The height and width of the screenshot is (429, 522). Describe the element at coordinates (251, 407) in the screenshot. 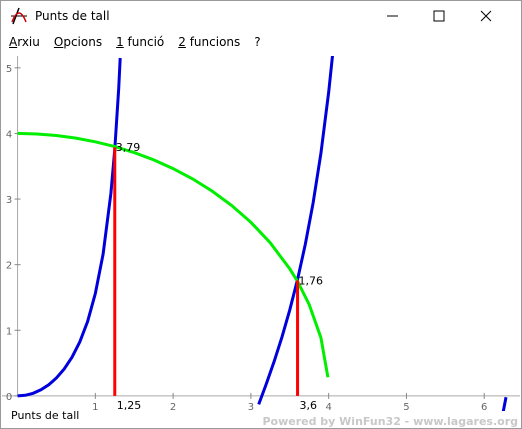

I see `x-tick-label: 3` at that location.